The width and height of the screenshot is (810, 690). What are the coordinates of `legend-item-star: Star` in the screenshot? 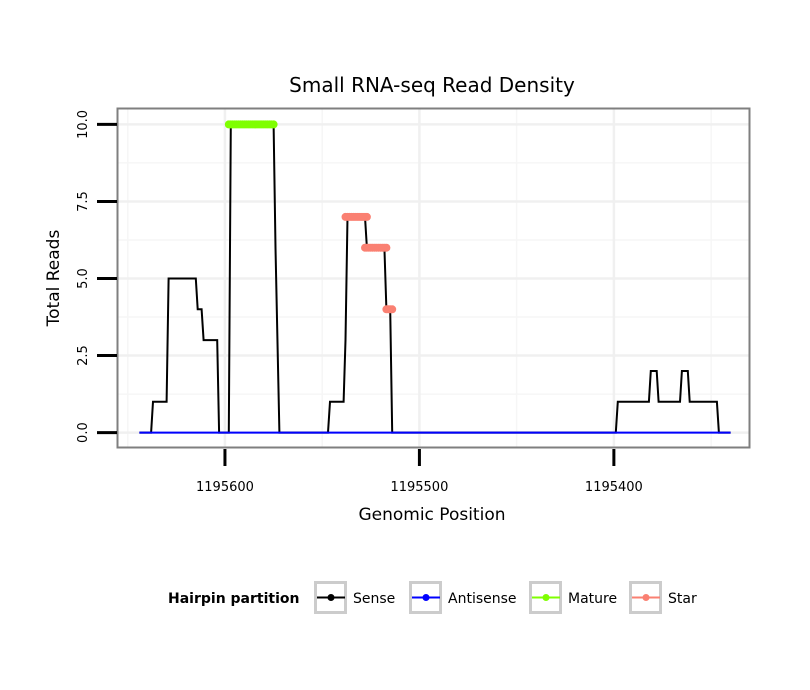 It's located at (663, 597).